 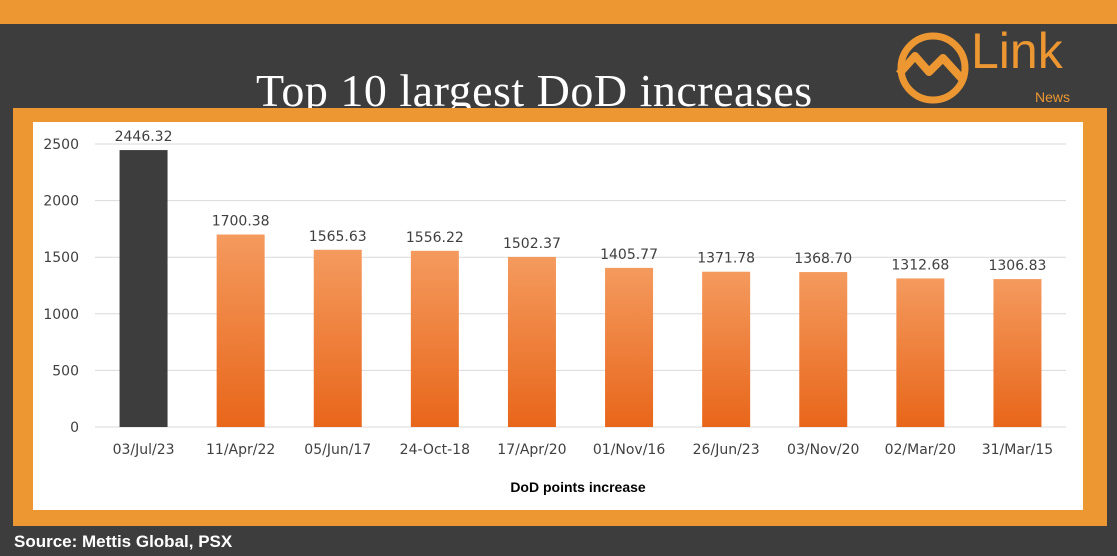 What do you see at coordinates (338, 237) in the screenshot?
I see `bar-value-label: 1565.63` at bounding box center [338, 237].